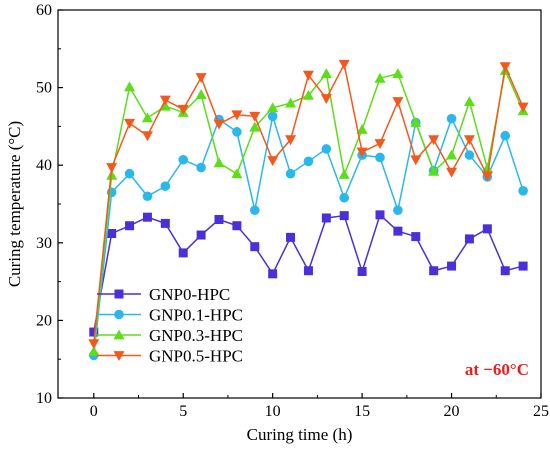  Describe the element at coordinates (44, 398) in the screenshot. I see `y-tick-label: 10` at that location.